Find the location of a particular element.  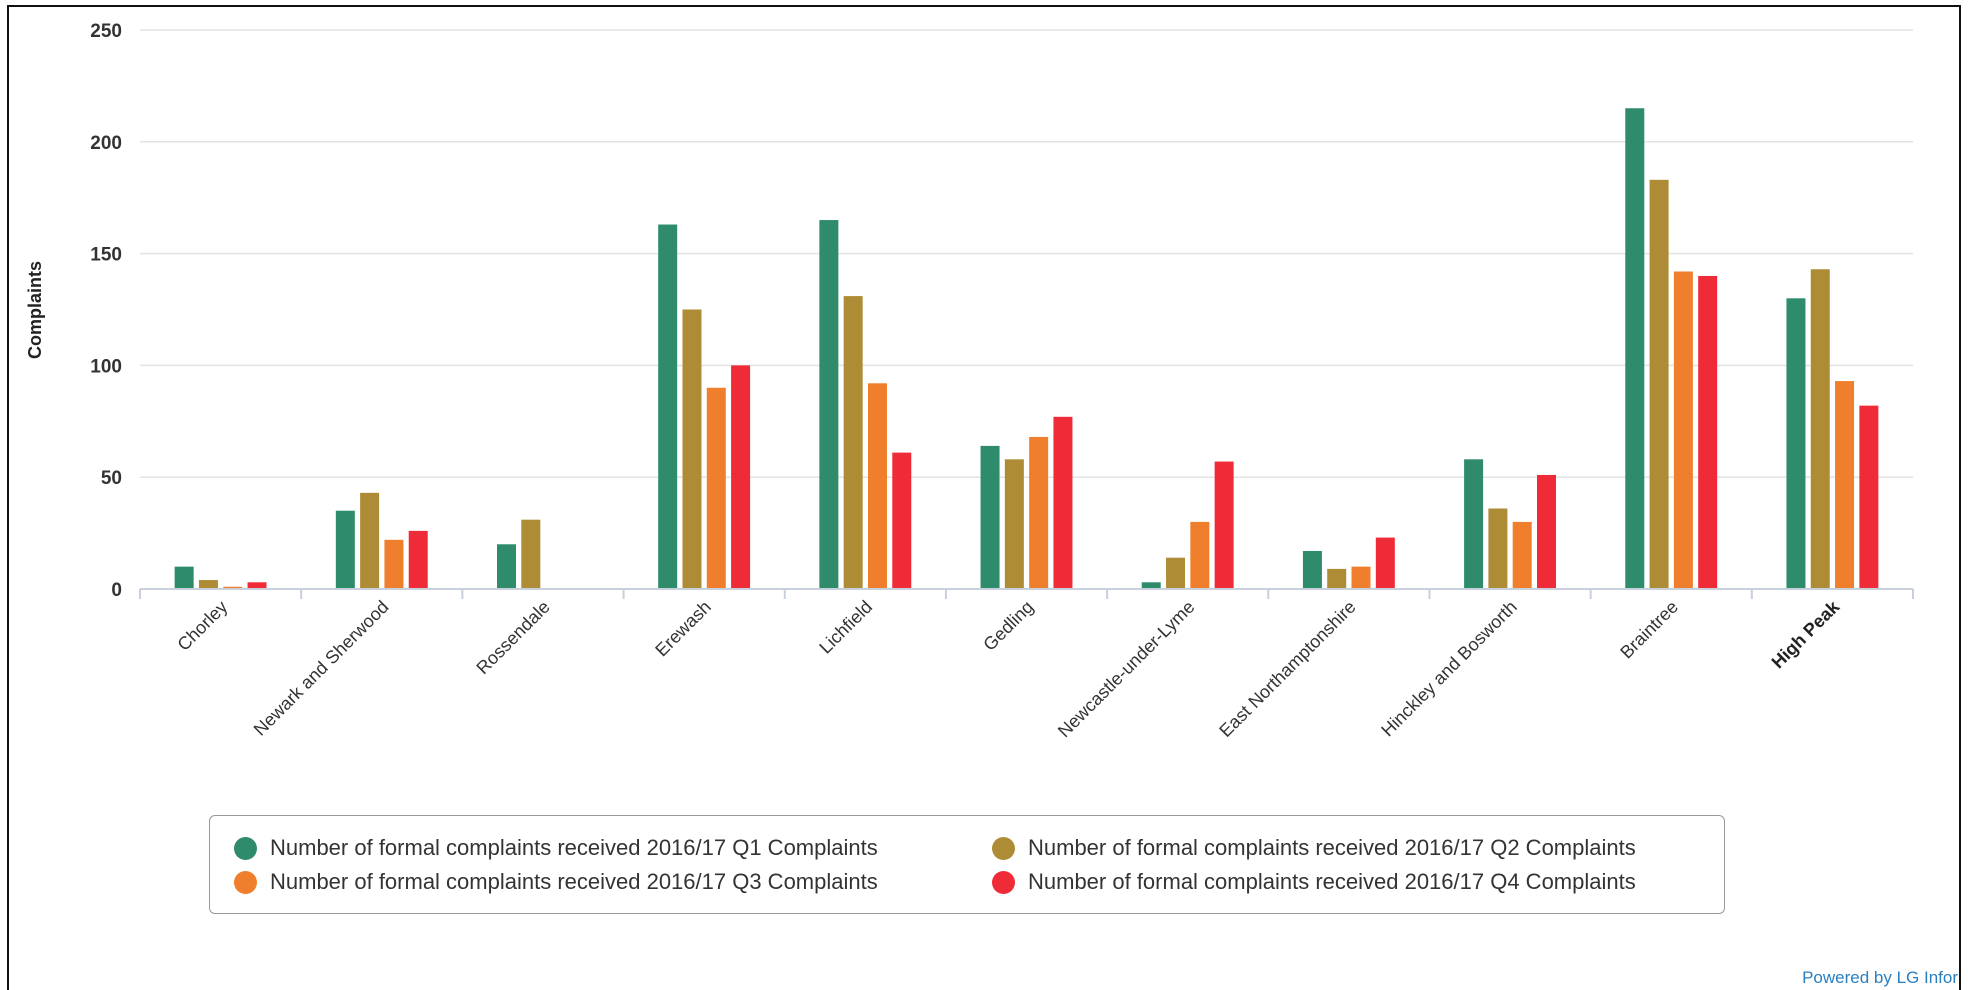

x-tick-label: High Peak is located at coordinates (1806, 634).